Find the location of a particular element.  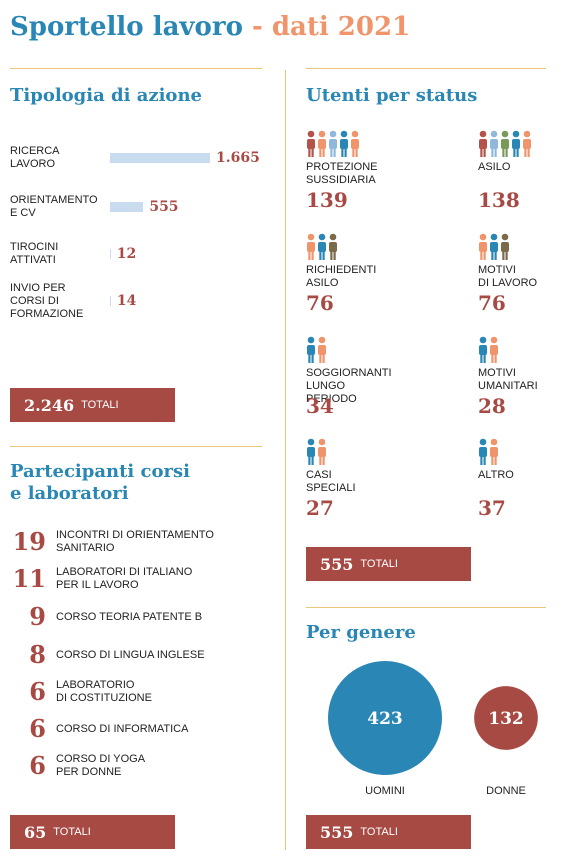

section-title: Tipologia di azione is located at coordinates (106, 95).